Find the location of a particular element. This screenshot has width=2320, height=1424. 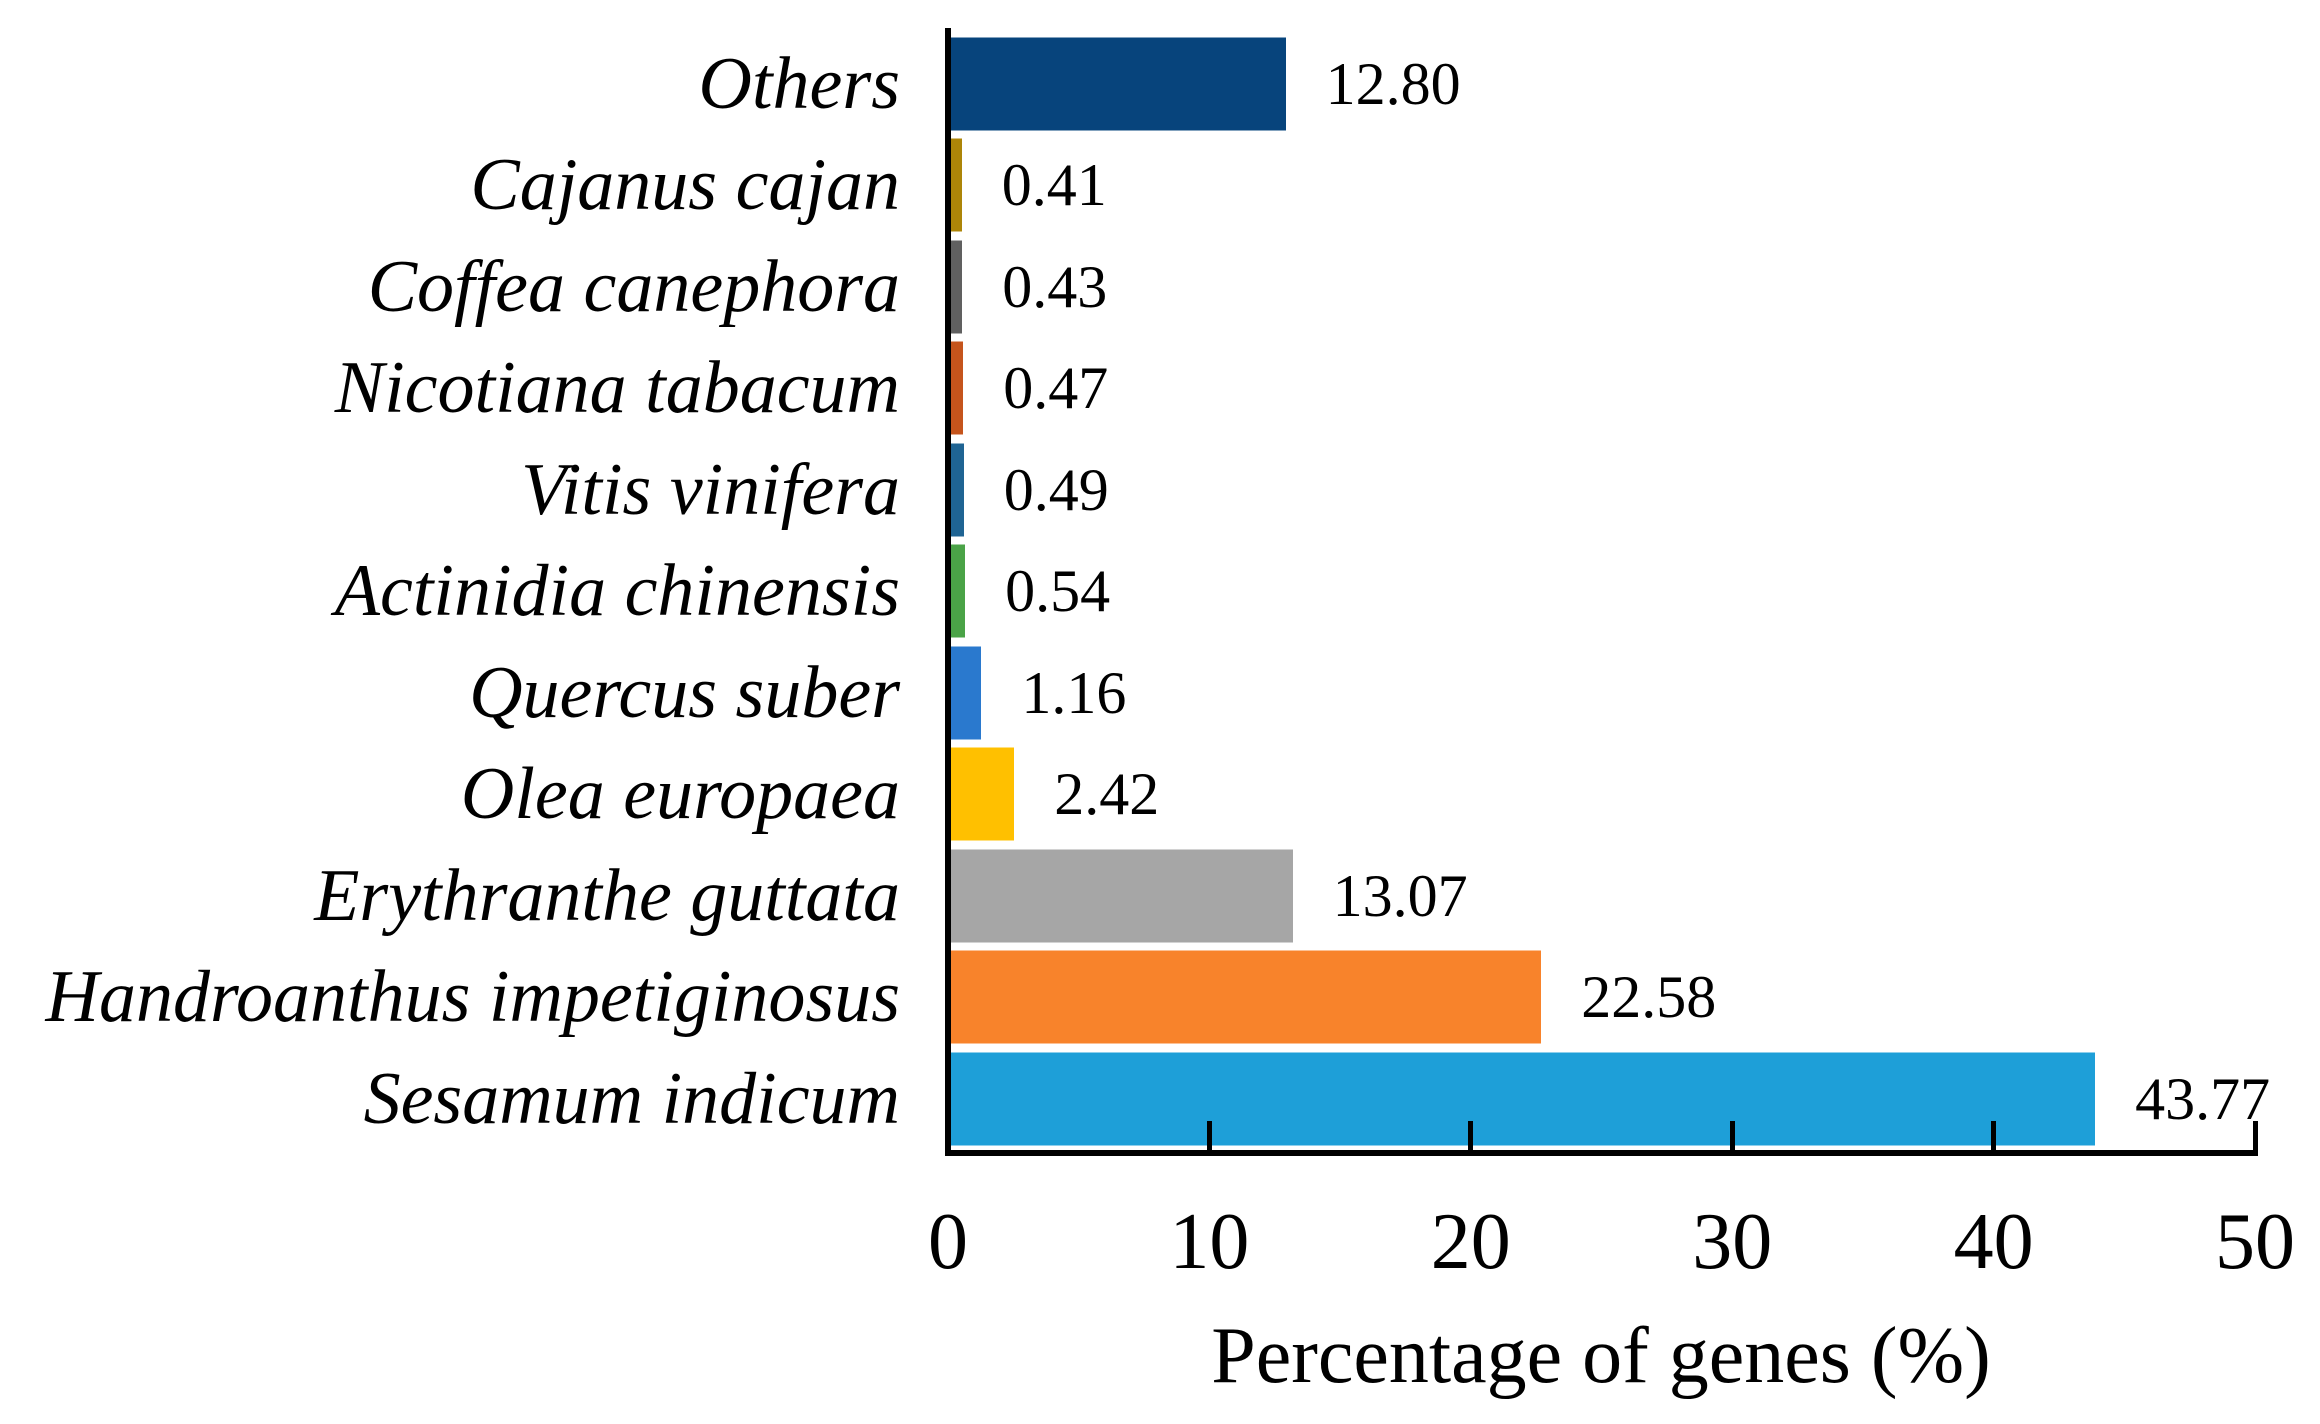

x-axis-tick-label: 50 is located at coordinates (2255, 1242).